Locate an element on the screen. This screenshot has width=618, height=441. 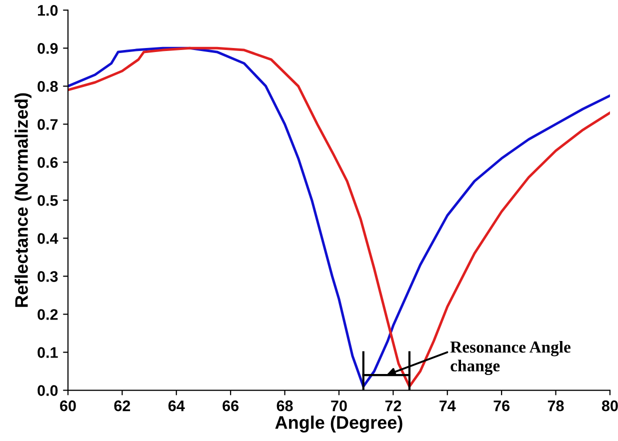
x-axis-title: Angle (Degree) is located at coordinates (338, 424).